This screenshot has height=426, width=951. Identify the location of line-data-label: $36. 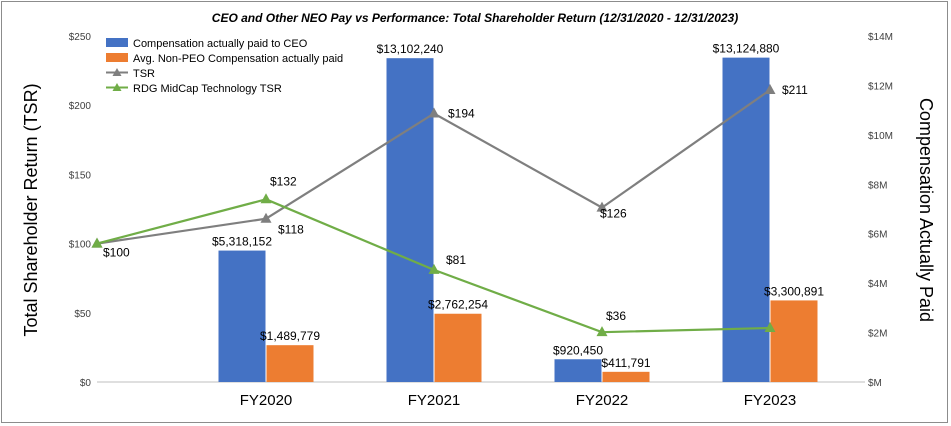
(616, 316).